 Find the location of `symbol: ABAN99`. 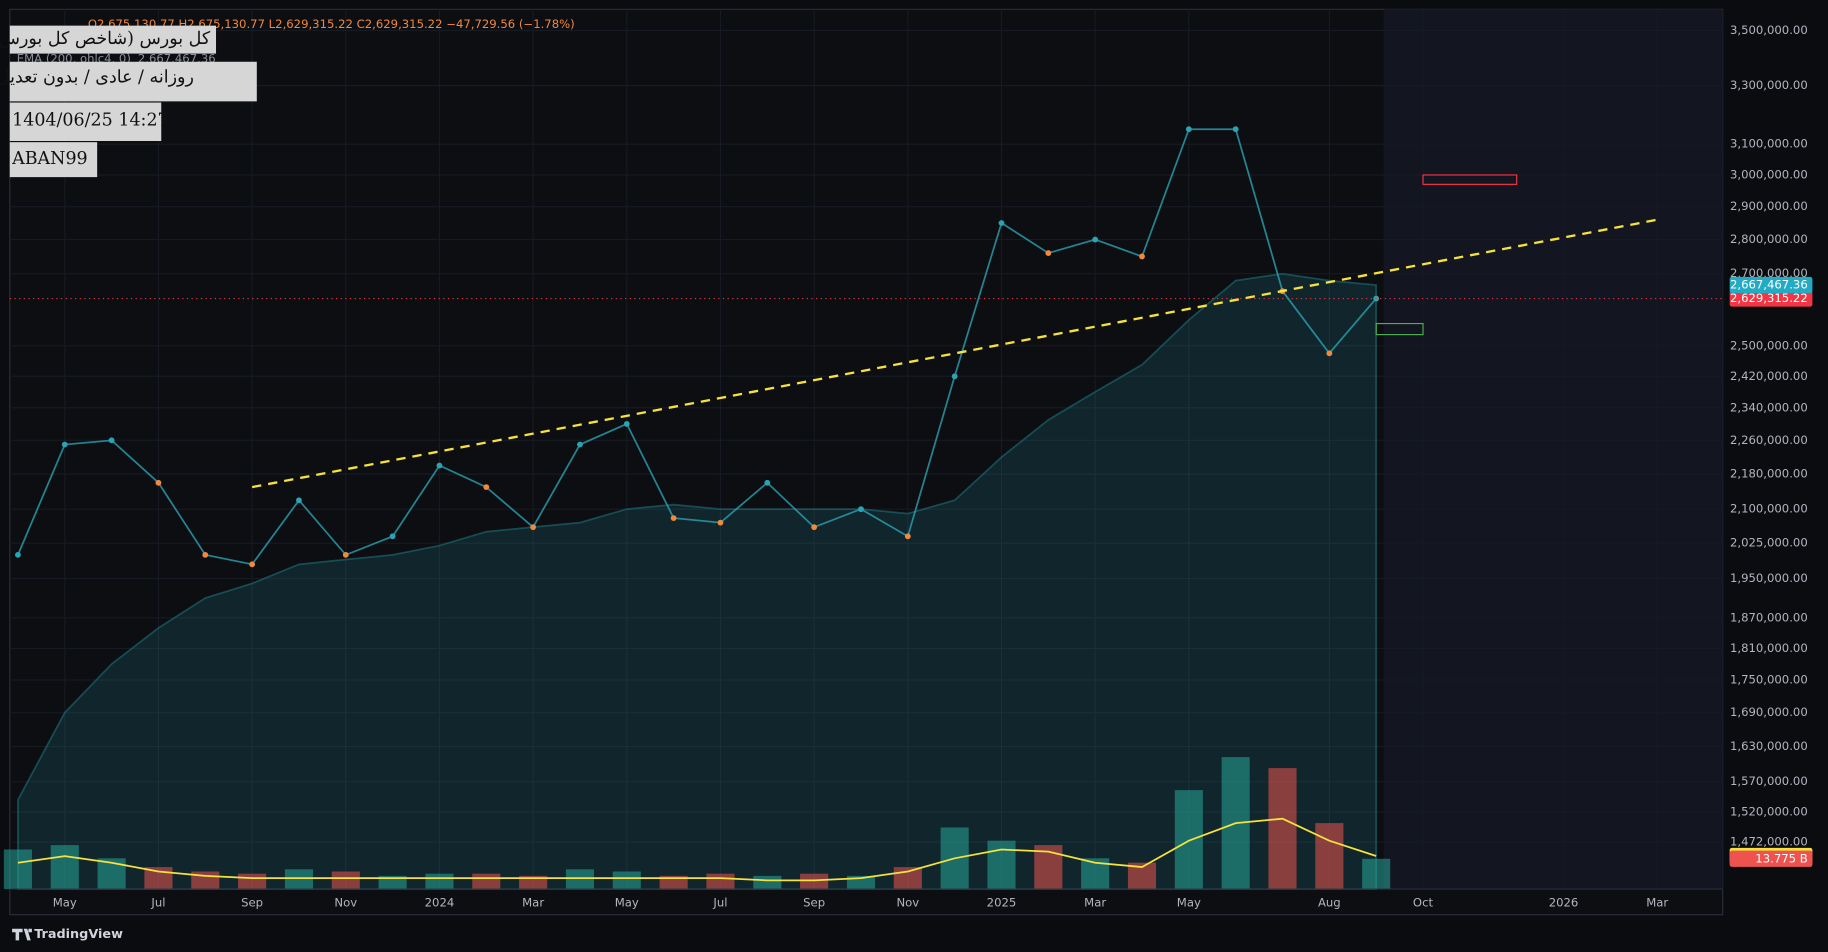

symbol: ABAN99 is located at coordinates (49, 159).